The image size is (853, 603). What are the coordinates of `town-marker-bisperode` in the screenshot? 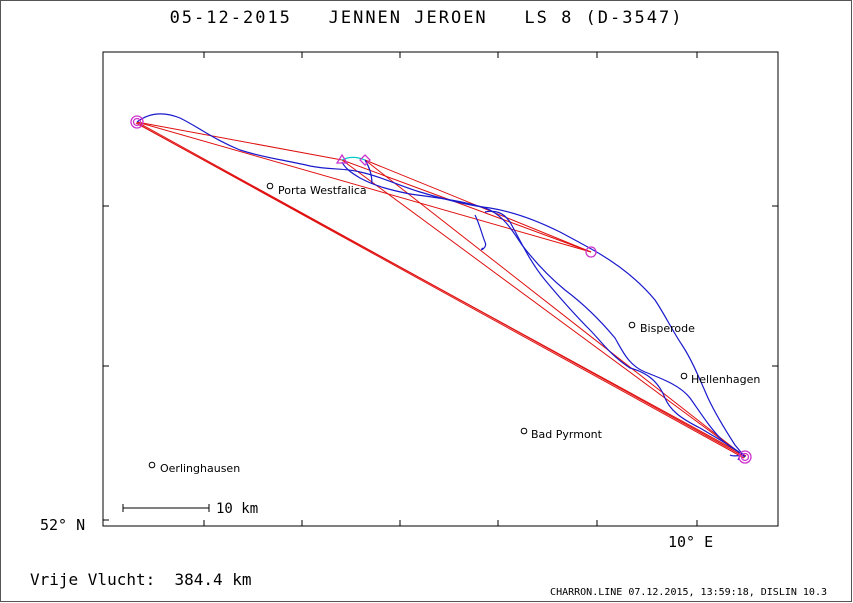 It's located at (632, 325).